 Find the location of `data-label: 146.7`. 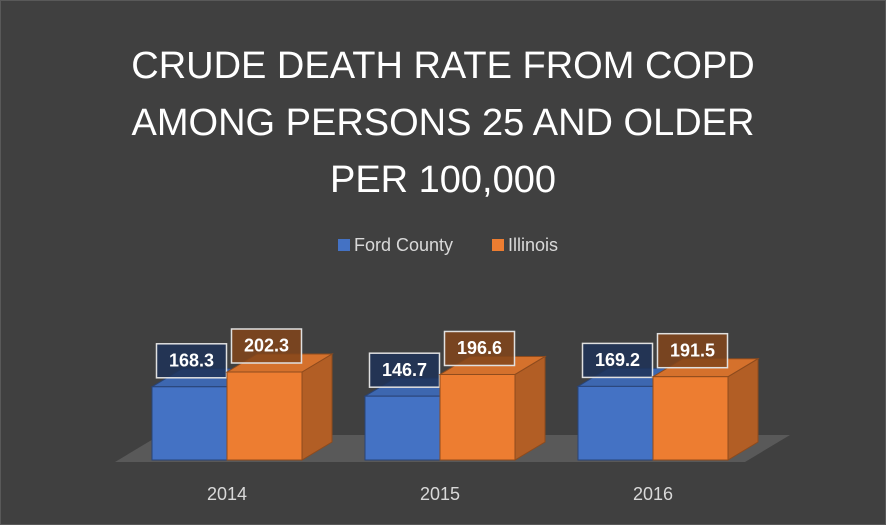

data-label: 146.7 is located at coordinates (404, 370).